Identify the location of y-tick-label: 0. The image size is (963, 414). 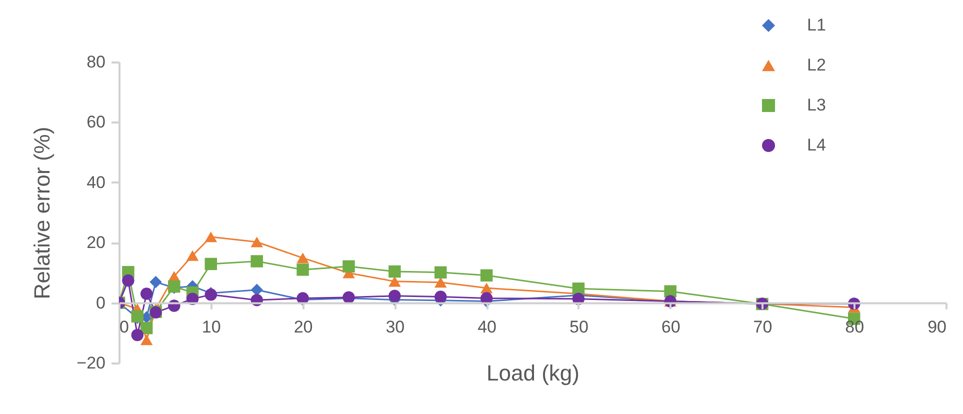
(101, 302).